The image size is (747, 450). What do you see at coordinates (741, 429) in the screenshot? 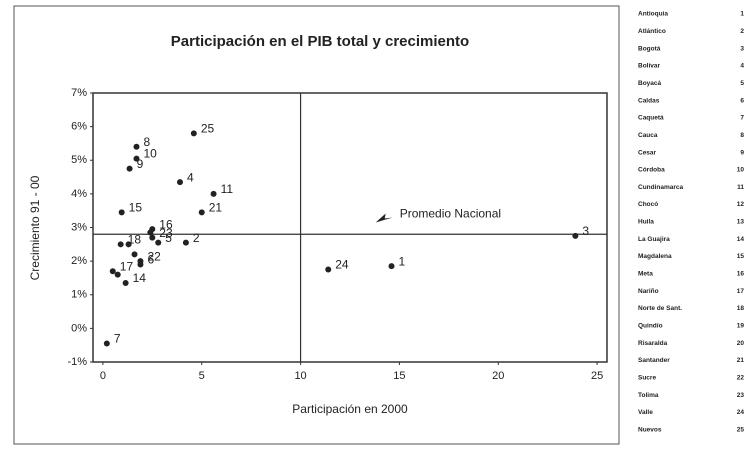
I see `legend-number: 25` at bounding box center [741, 429].